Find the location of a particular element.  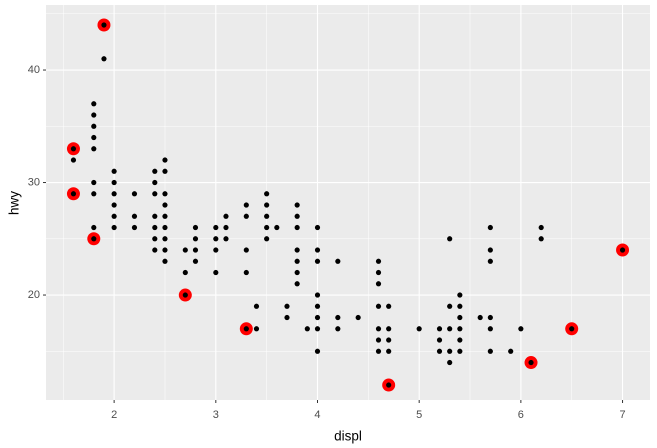

x-tick-label: 3 is located at coordinates (216, 415).